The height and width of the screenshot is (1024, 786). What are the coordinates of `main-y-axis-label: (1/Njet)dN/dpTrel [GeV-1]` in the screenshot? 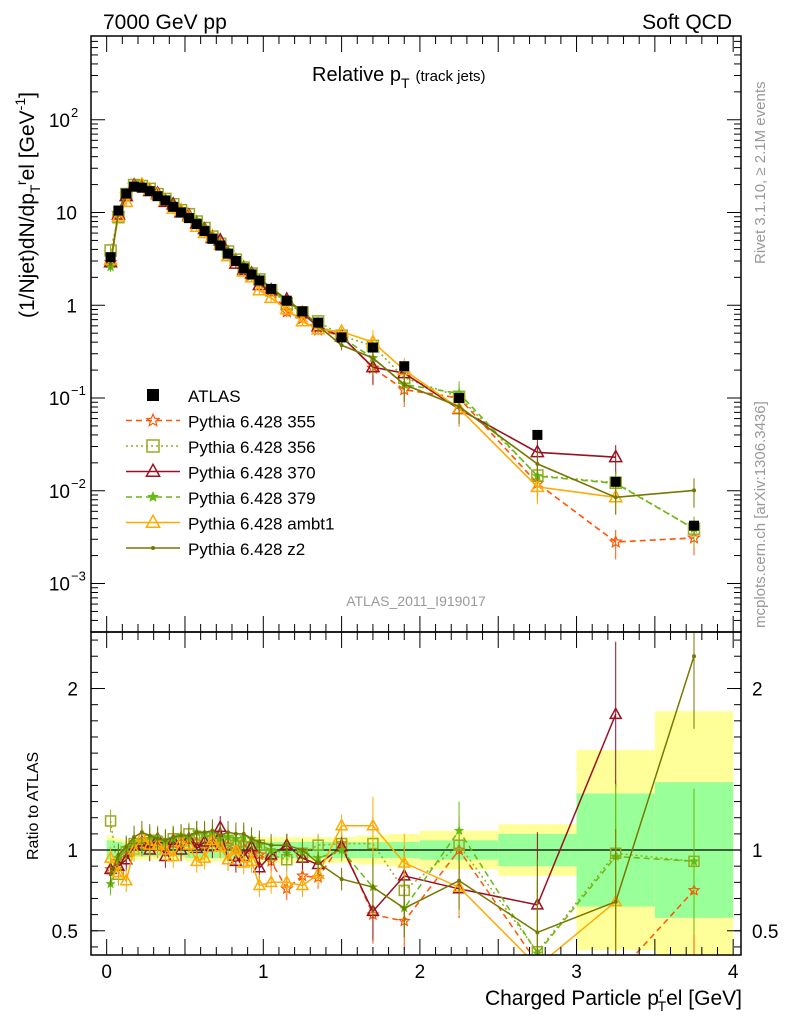 It's located at (27, 205).